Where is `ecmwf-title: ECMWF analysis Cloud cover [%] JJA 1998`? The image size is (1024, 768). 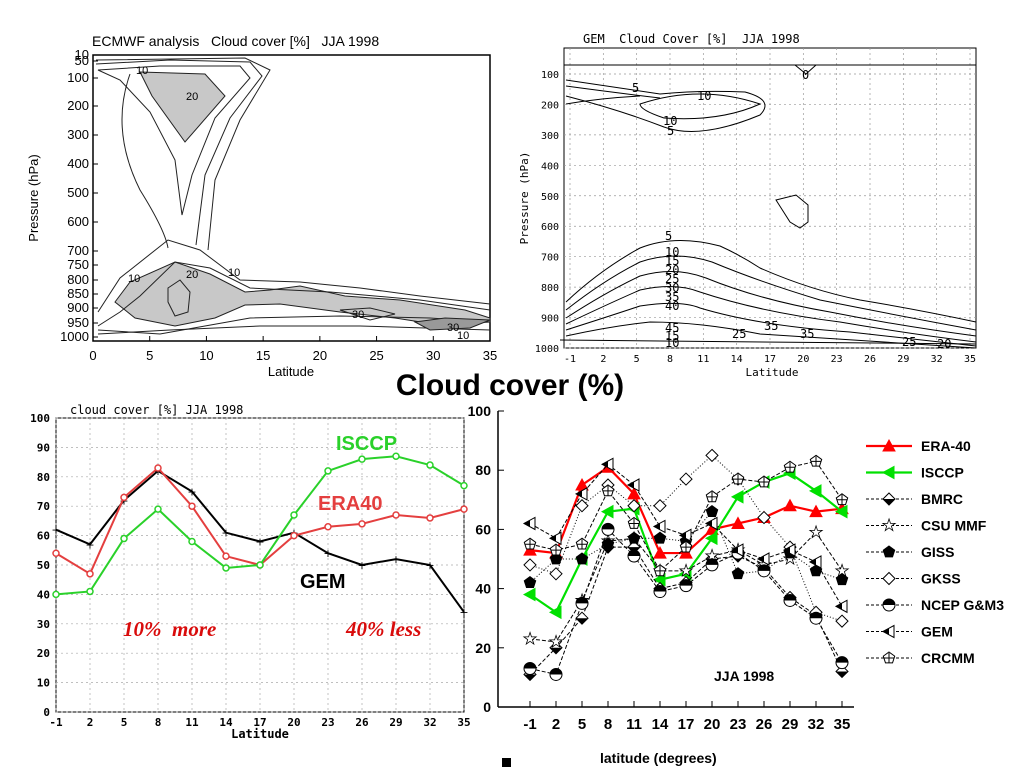 ecmwf-title: ECMWF analysis Cloud cover [%] JJA 1998 is located at coordinates (235, 41).